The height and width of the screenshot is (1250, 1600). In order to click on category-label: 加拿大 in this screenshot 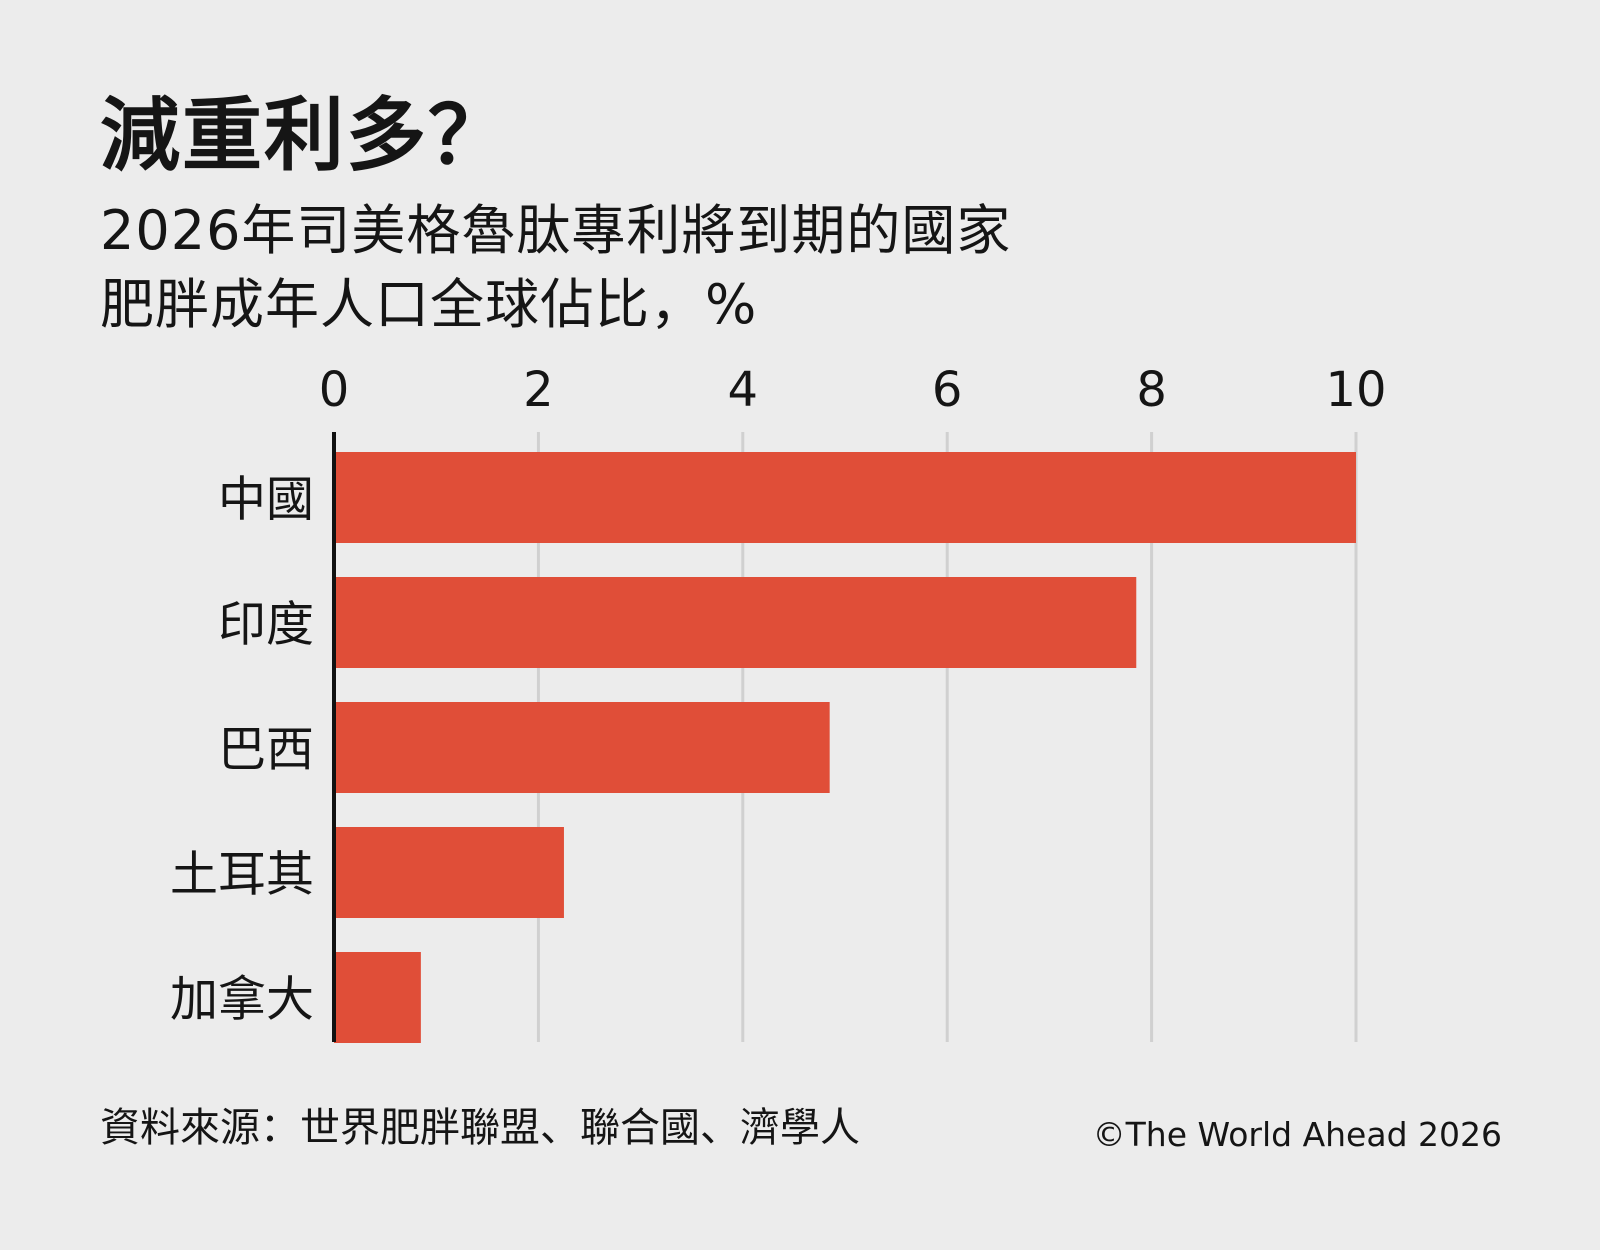, I will do `click(242, 1000)`.